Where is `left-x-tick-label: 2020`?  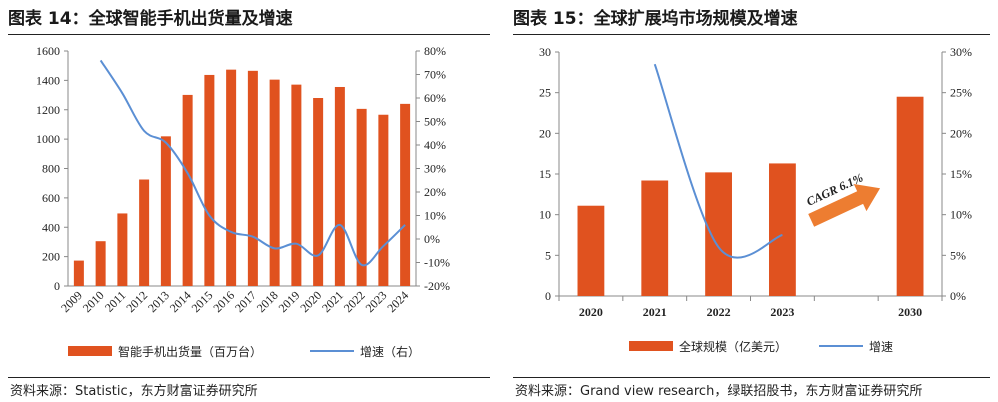
left-x-tick-label: 2020 is located at coordinates (310, 301).